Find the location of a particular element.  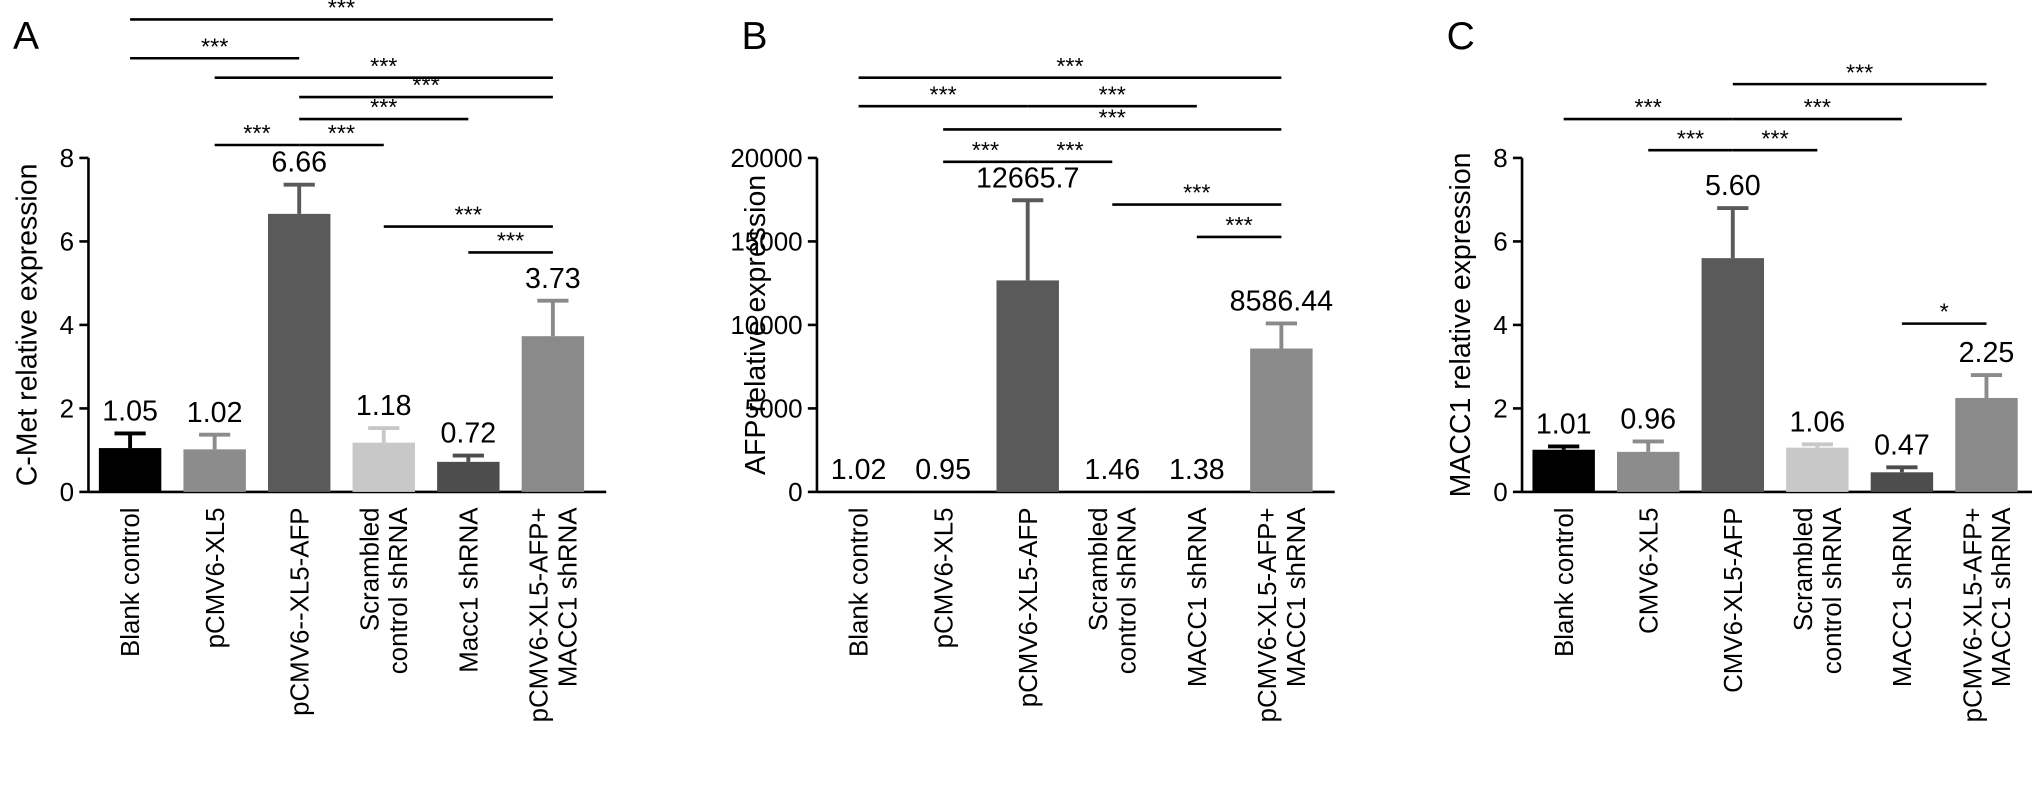

x-tick-label: CMV6-XL5 is located at coordinates (1649, 570).